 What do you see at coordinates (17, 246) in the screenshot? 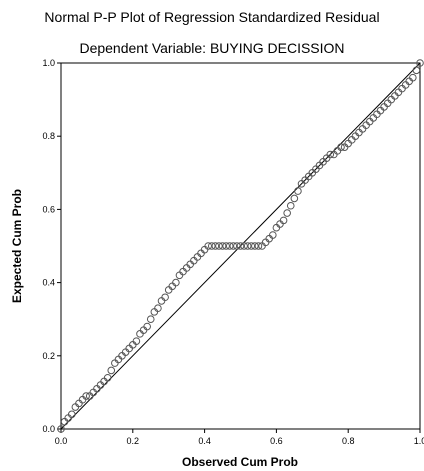
I see `y-axis-title: Expected Cum Prob` at bounding box center [17, 246].